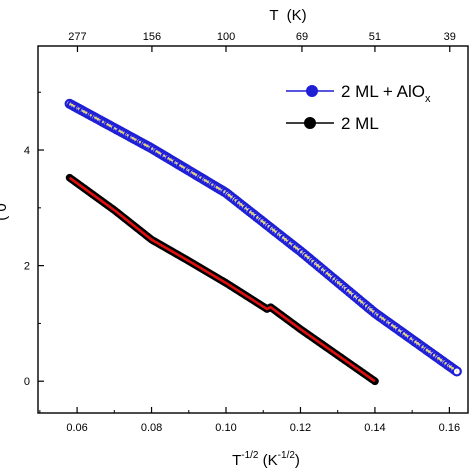 This screenshot has width=474, height=474. What do you see at coordinates (300, 428) in the screenshot?
I see `x-tick-label: 0.12` at bounding box center [300, 428].